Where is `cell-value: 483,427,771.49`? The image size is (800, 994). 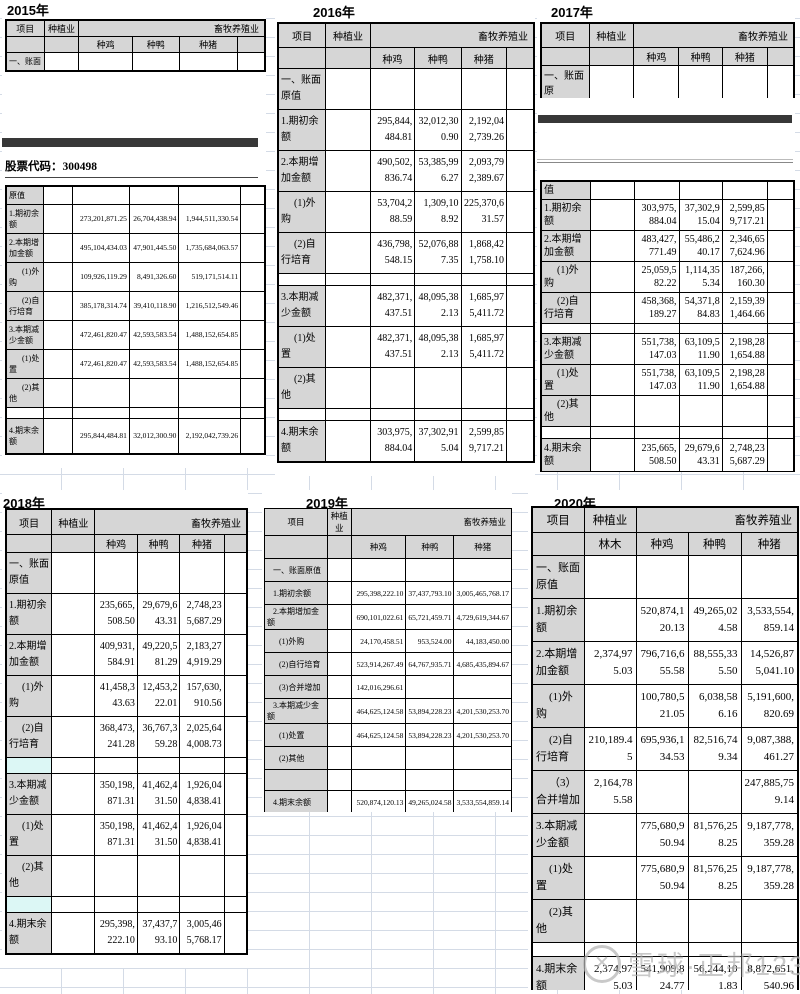 cell-value: 483,427,771.49 is located at coordinates (656, 246).